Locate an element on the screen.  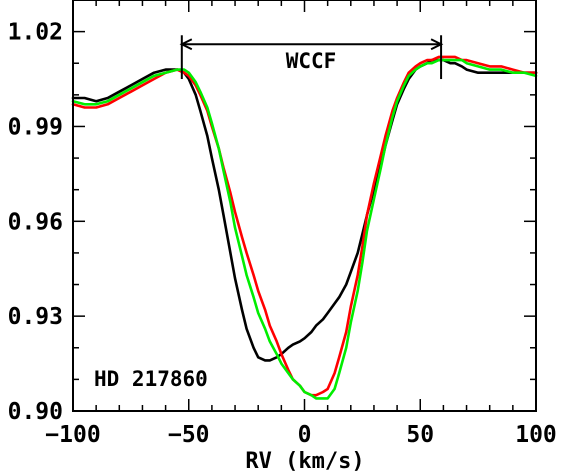
wccf-label: WCCF is located at coordinates (311, 61).